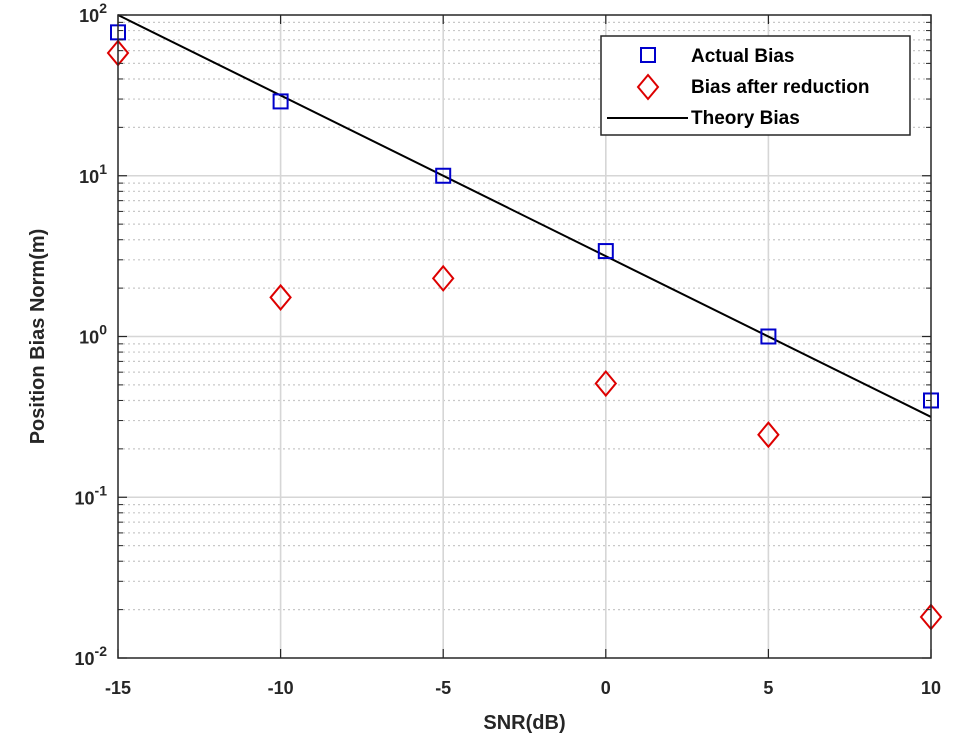 This screenshot has height=736, width=954. What do you see at coordinates (780, 87) in the screenshot?
I see `legend-label-bias-after-reduction: Bias after reduction` at bounding box center [780, 87].